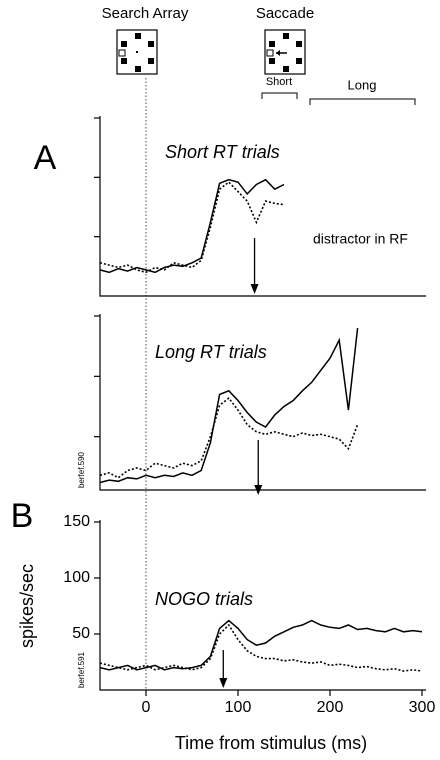 The width and height of the screenshot is (440, 760). I want to click on panel-letter: A, so click(45, 158).